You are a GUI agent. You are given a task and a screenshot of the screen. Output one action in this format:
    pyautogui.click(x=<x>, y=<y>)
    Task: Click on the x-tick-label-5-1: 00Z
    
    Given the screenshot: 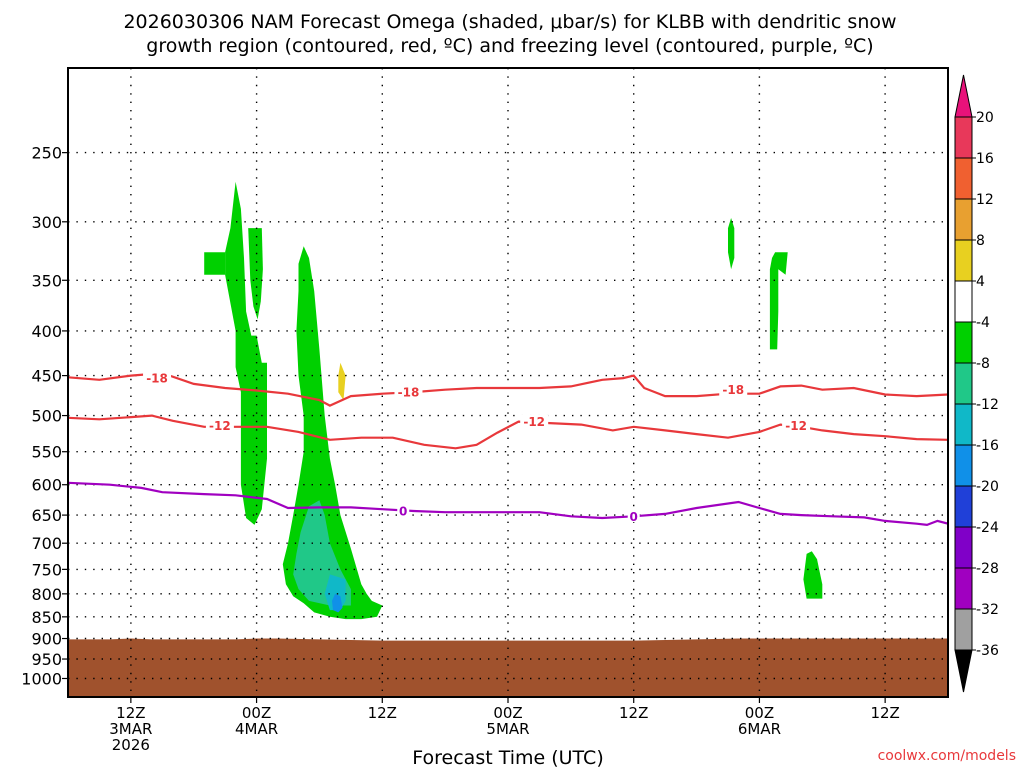 What is the action you would take?
    pyautogui.click(x=759, y=713)
    